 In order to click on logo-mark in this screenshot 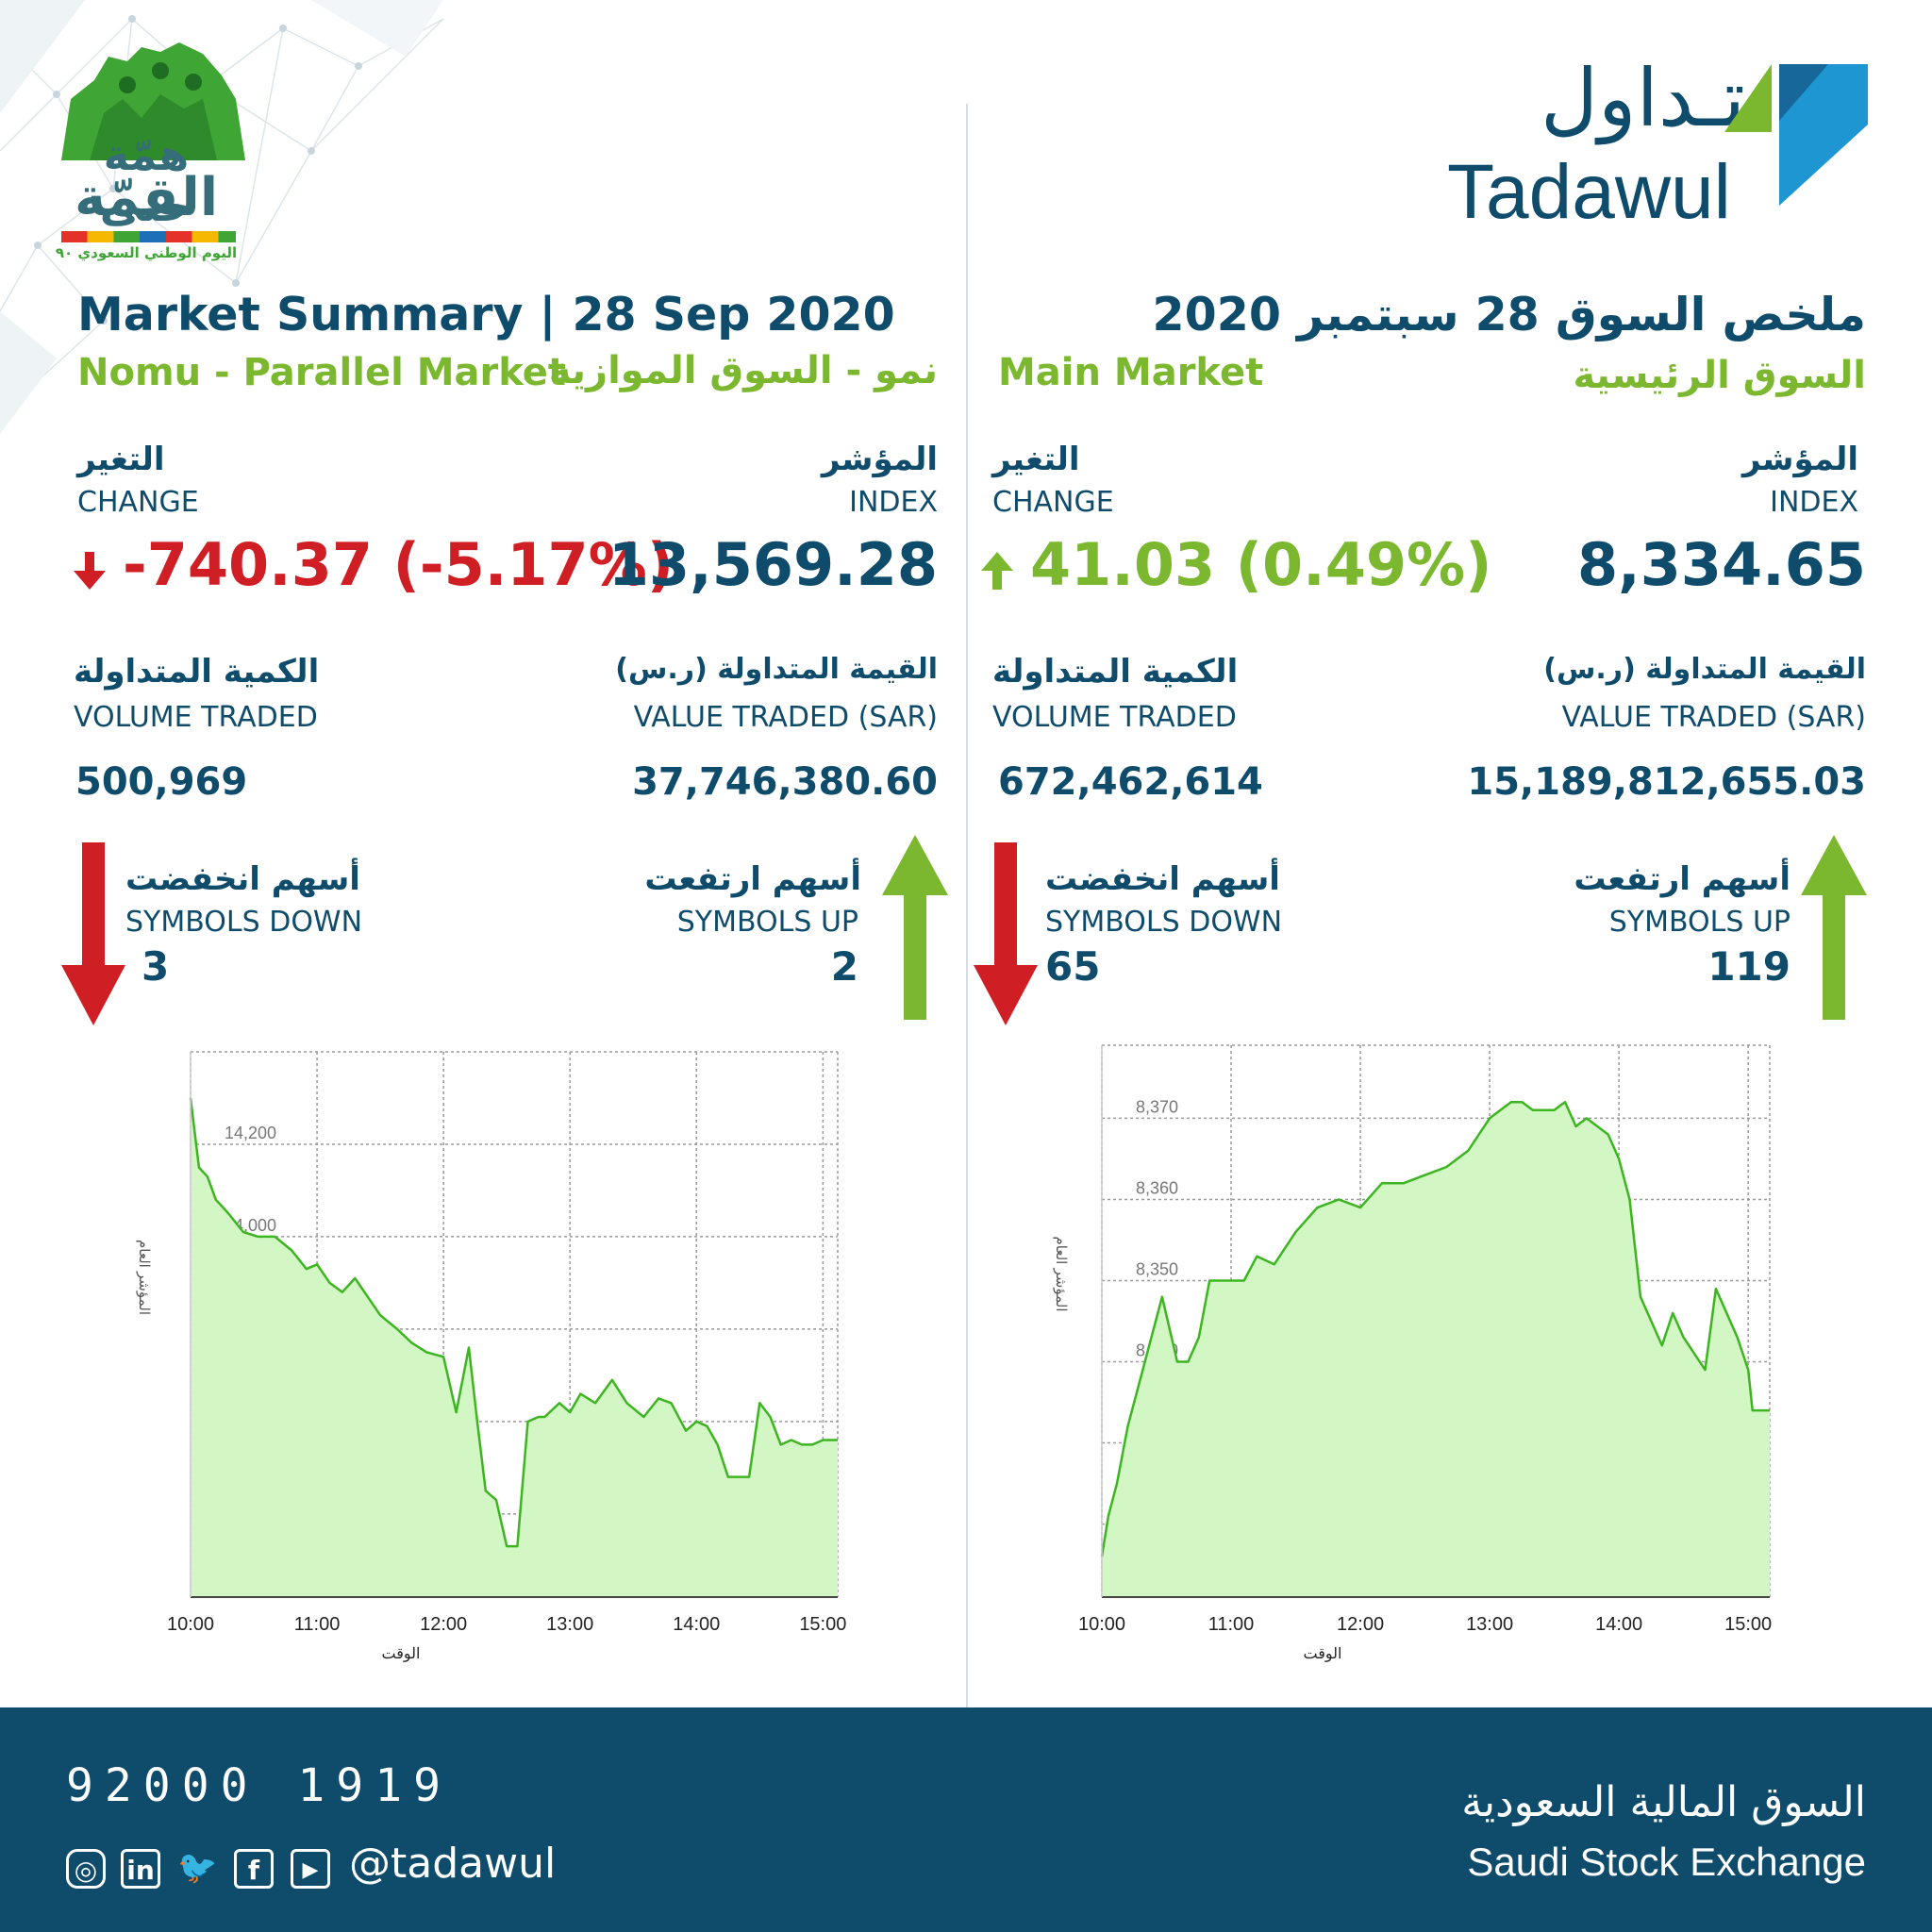, I will do `click(1796, 135)`.